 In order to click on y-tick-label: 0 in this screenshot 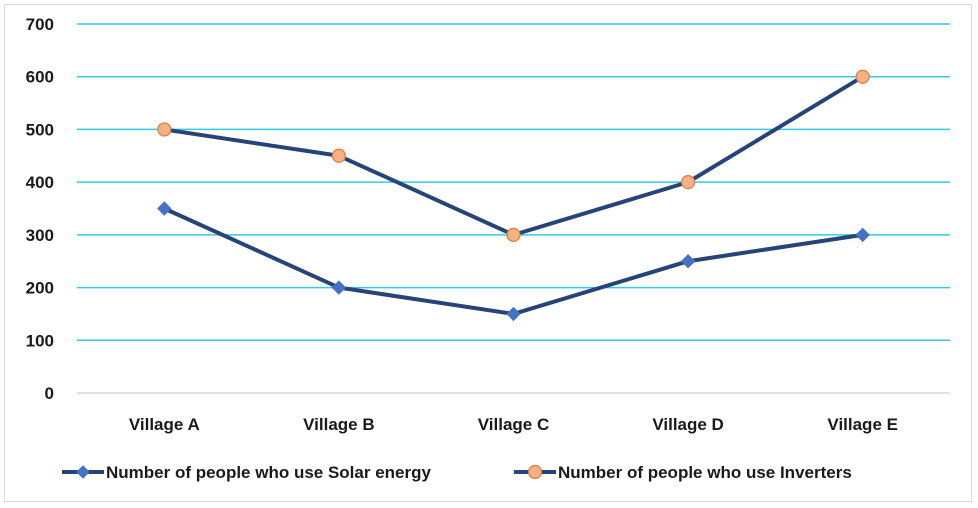, I will do `click(49, 393)`.